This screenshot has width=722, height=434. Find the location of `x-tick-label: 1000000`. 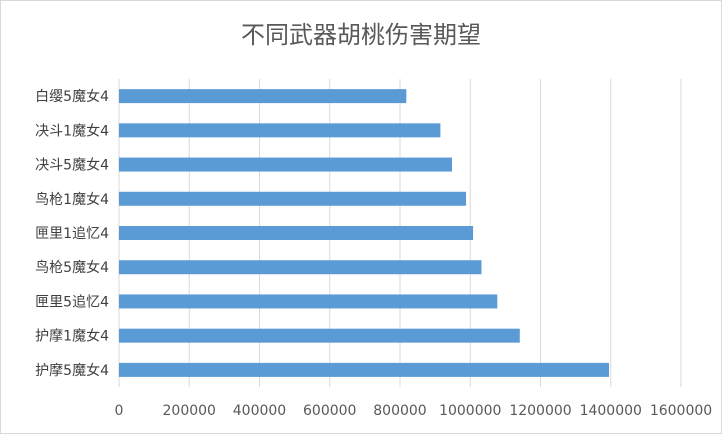

x-tick-label: 1000000 is located at coordinates (470, 411).